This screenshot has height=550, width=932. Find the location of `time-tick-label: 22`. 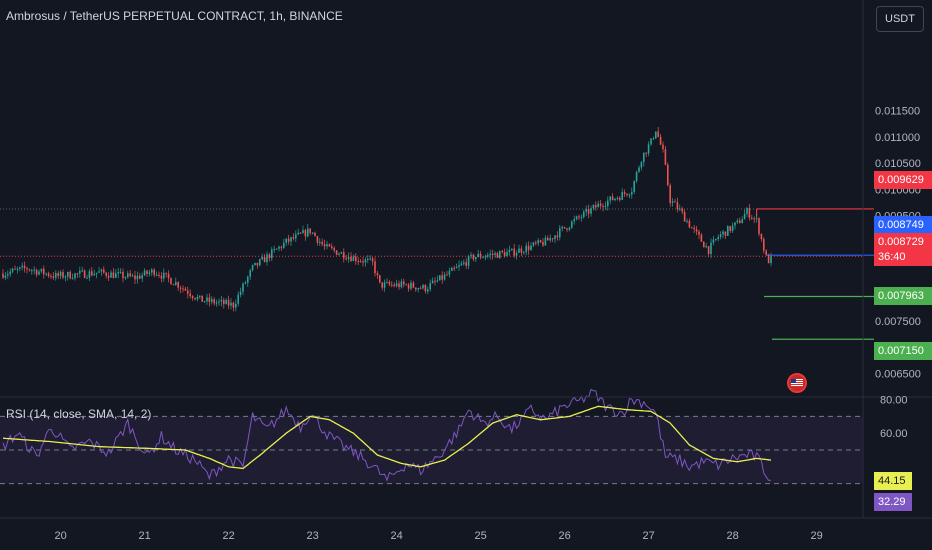

time-tick-label: 22 is located at coordinates (228, 536).